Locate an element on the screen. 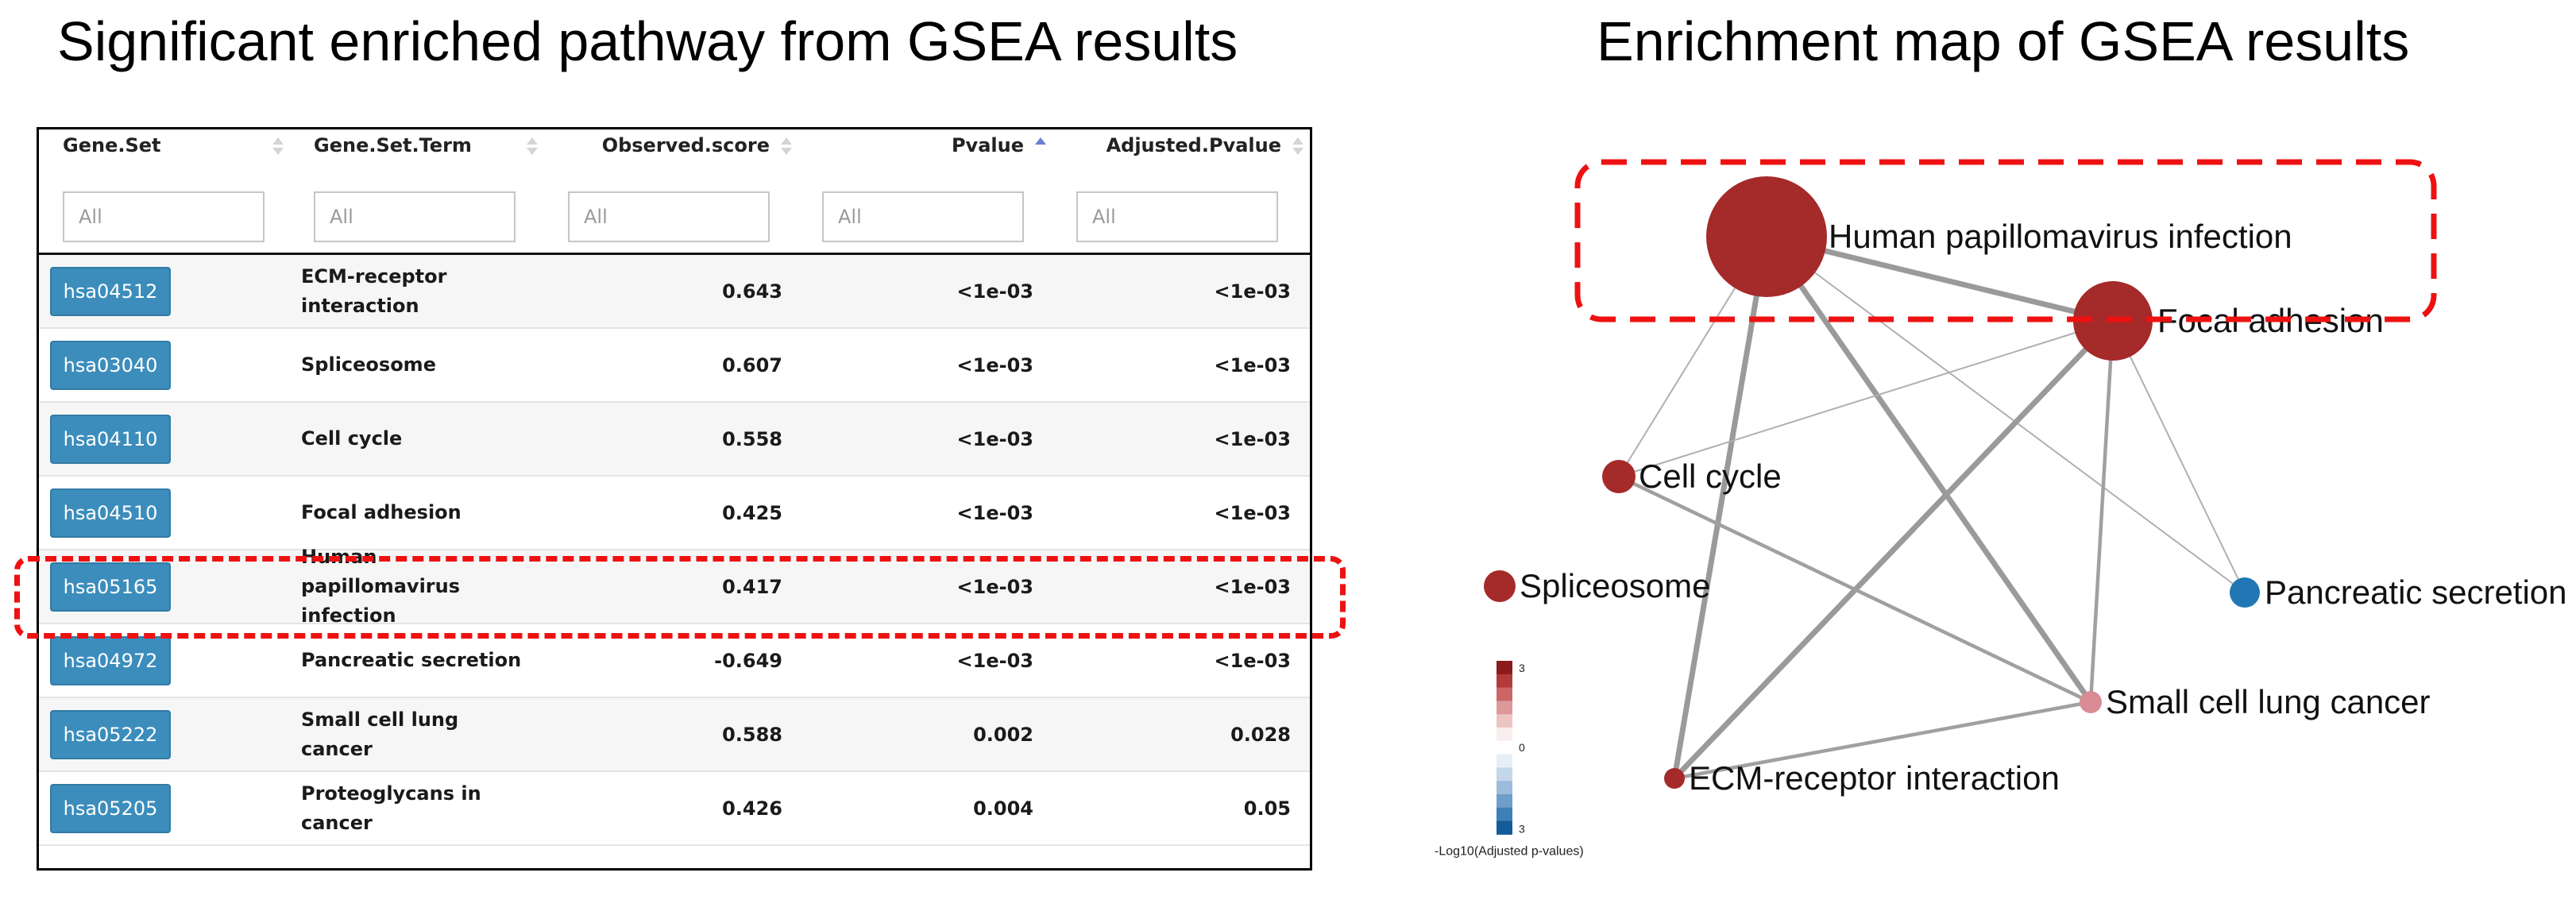  table-cell-observed-score: 0.588 is located at coordinates (671, 735).